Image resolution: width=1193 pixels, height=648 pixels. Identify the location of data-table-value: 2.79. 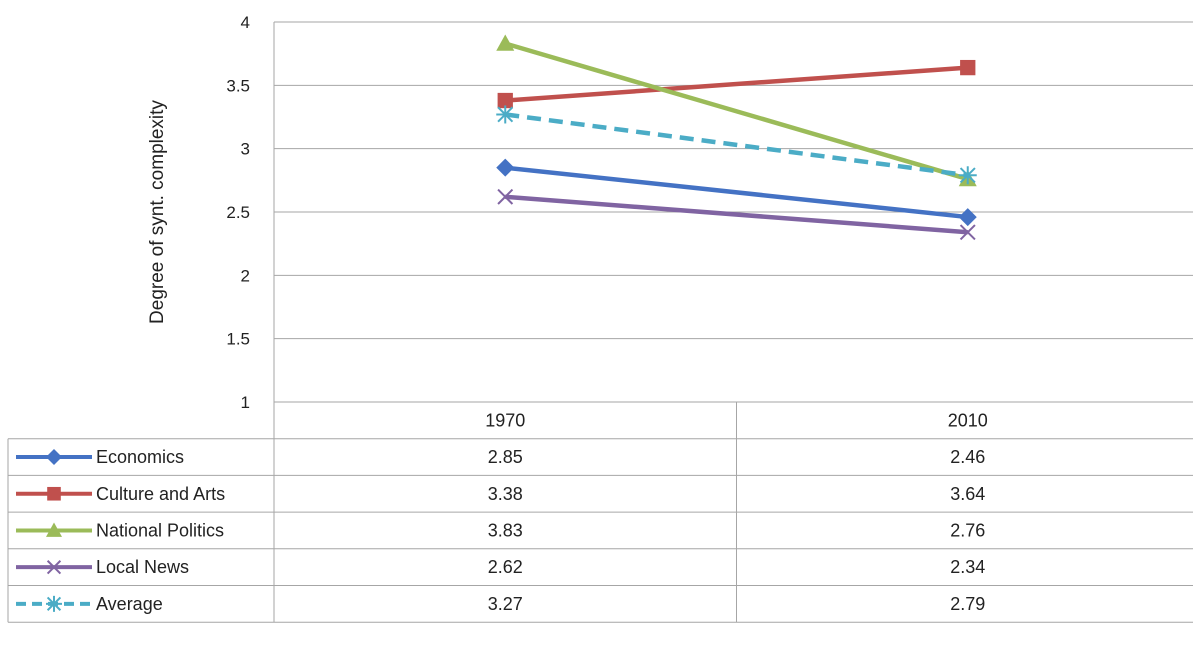
(967, 604).